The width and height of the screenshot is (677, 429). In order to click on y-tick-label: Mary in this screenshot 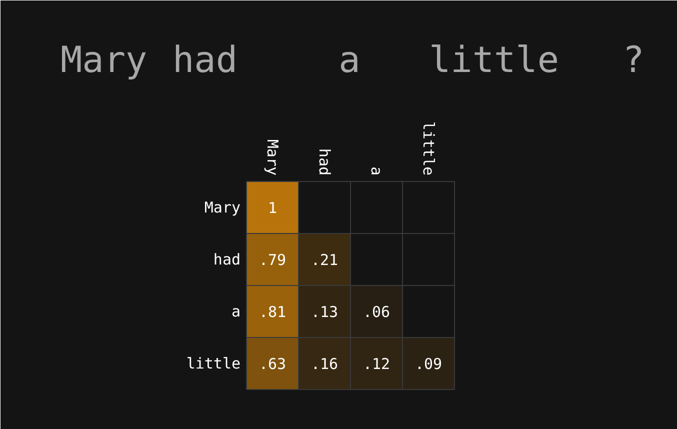, I will do `click(222, 207)`.